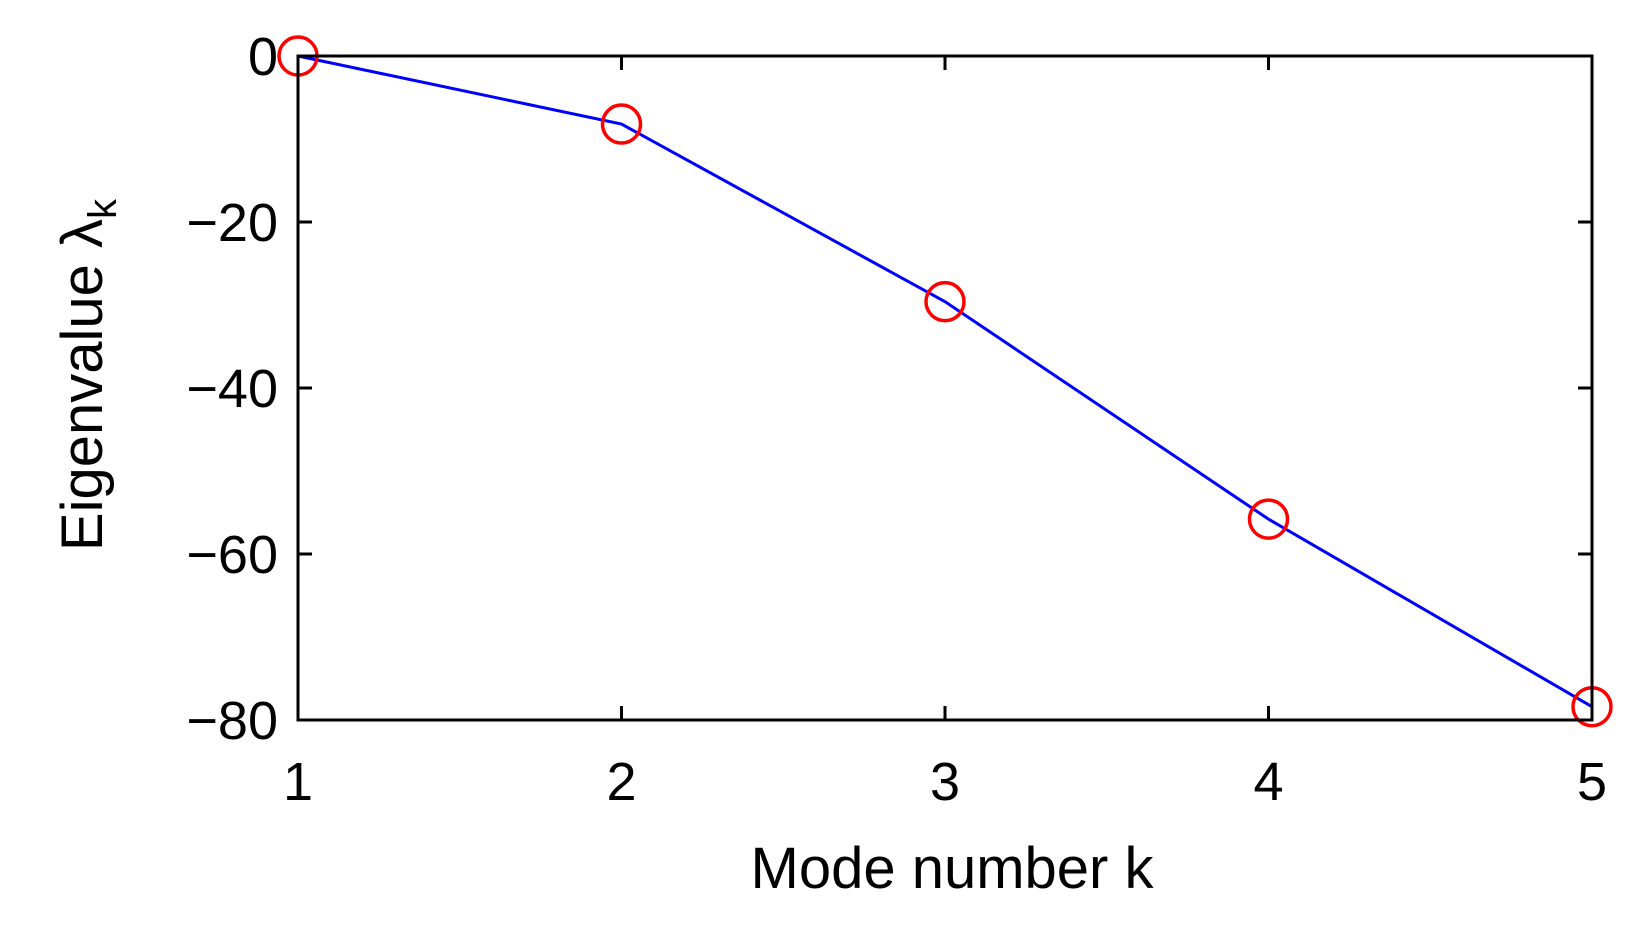 This screenshot has height=928, width=1630. Describe the element at coordinates (232, 389) in the screenshot. I see `y-tick-label: −40` at that location.